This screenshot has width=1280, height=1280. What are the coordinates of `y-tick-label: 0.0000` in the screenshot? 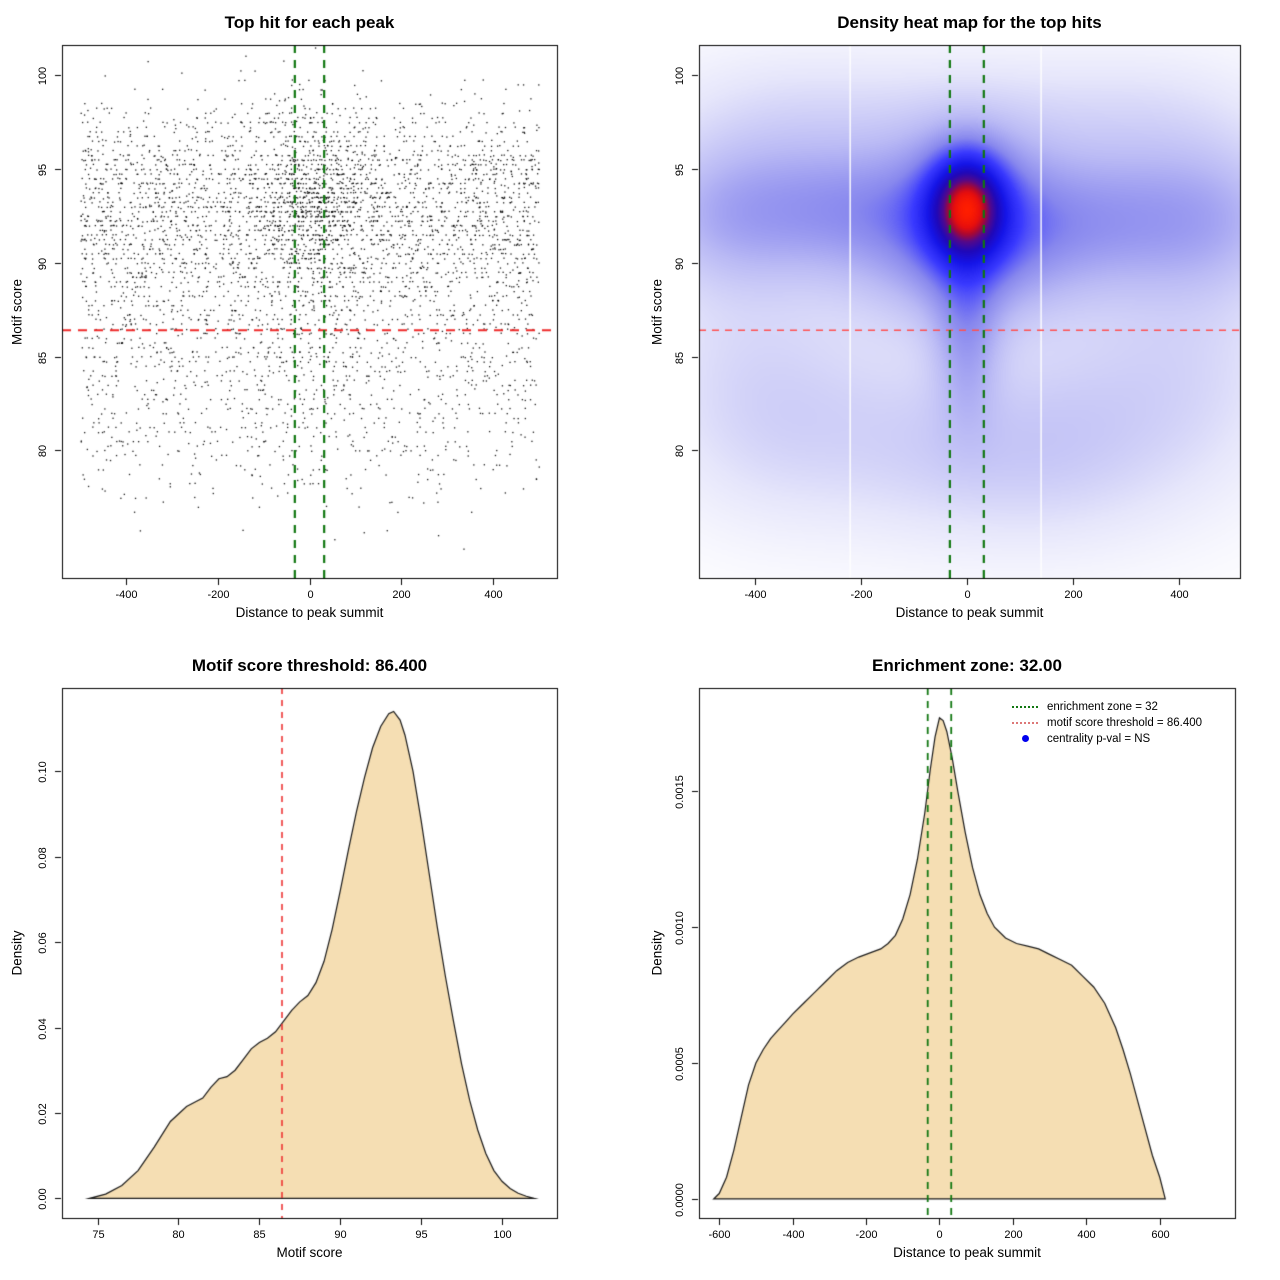 It's located at (680, 1199).